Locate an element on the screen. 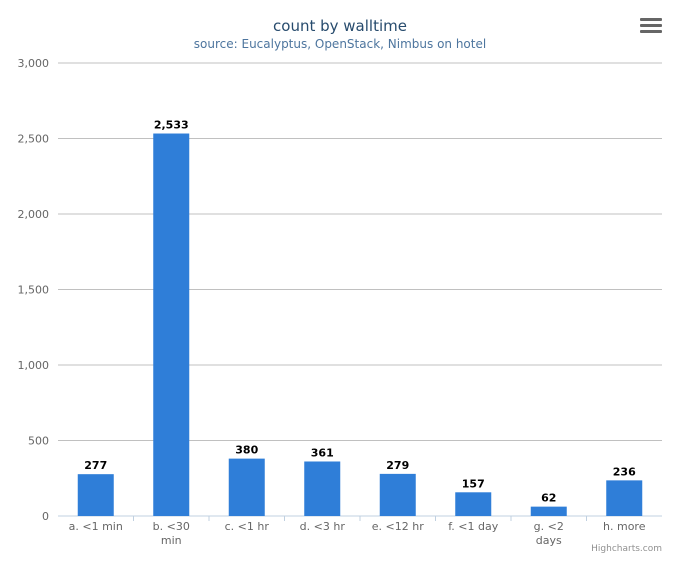 This screenshot has width=680, height=566. x-tick-label: c. <1 hr is located at coordinates (247, 526).